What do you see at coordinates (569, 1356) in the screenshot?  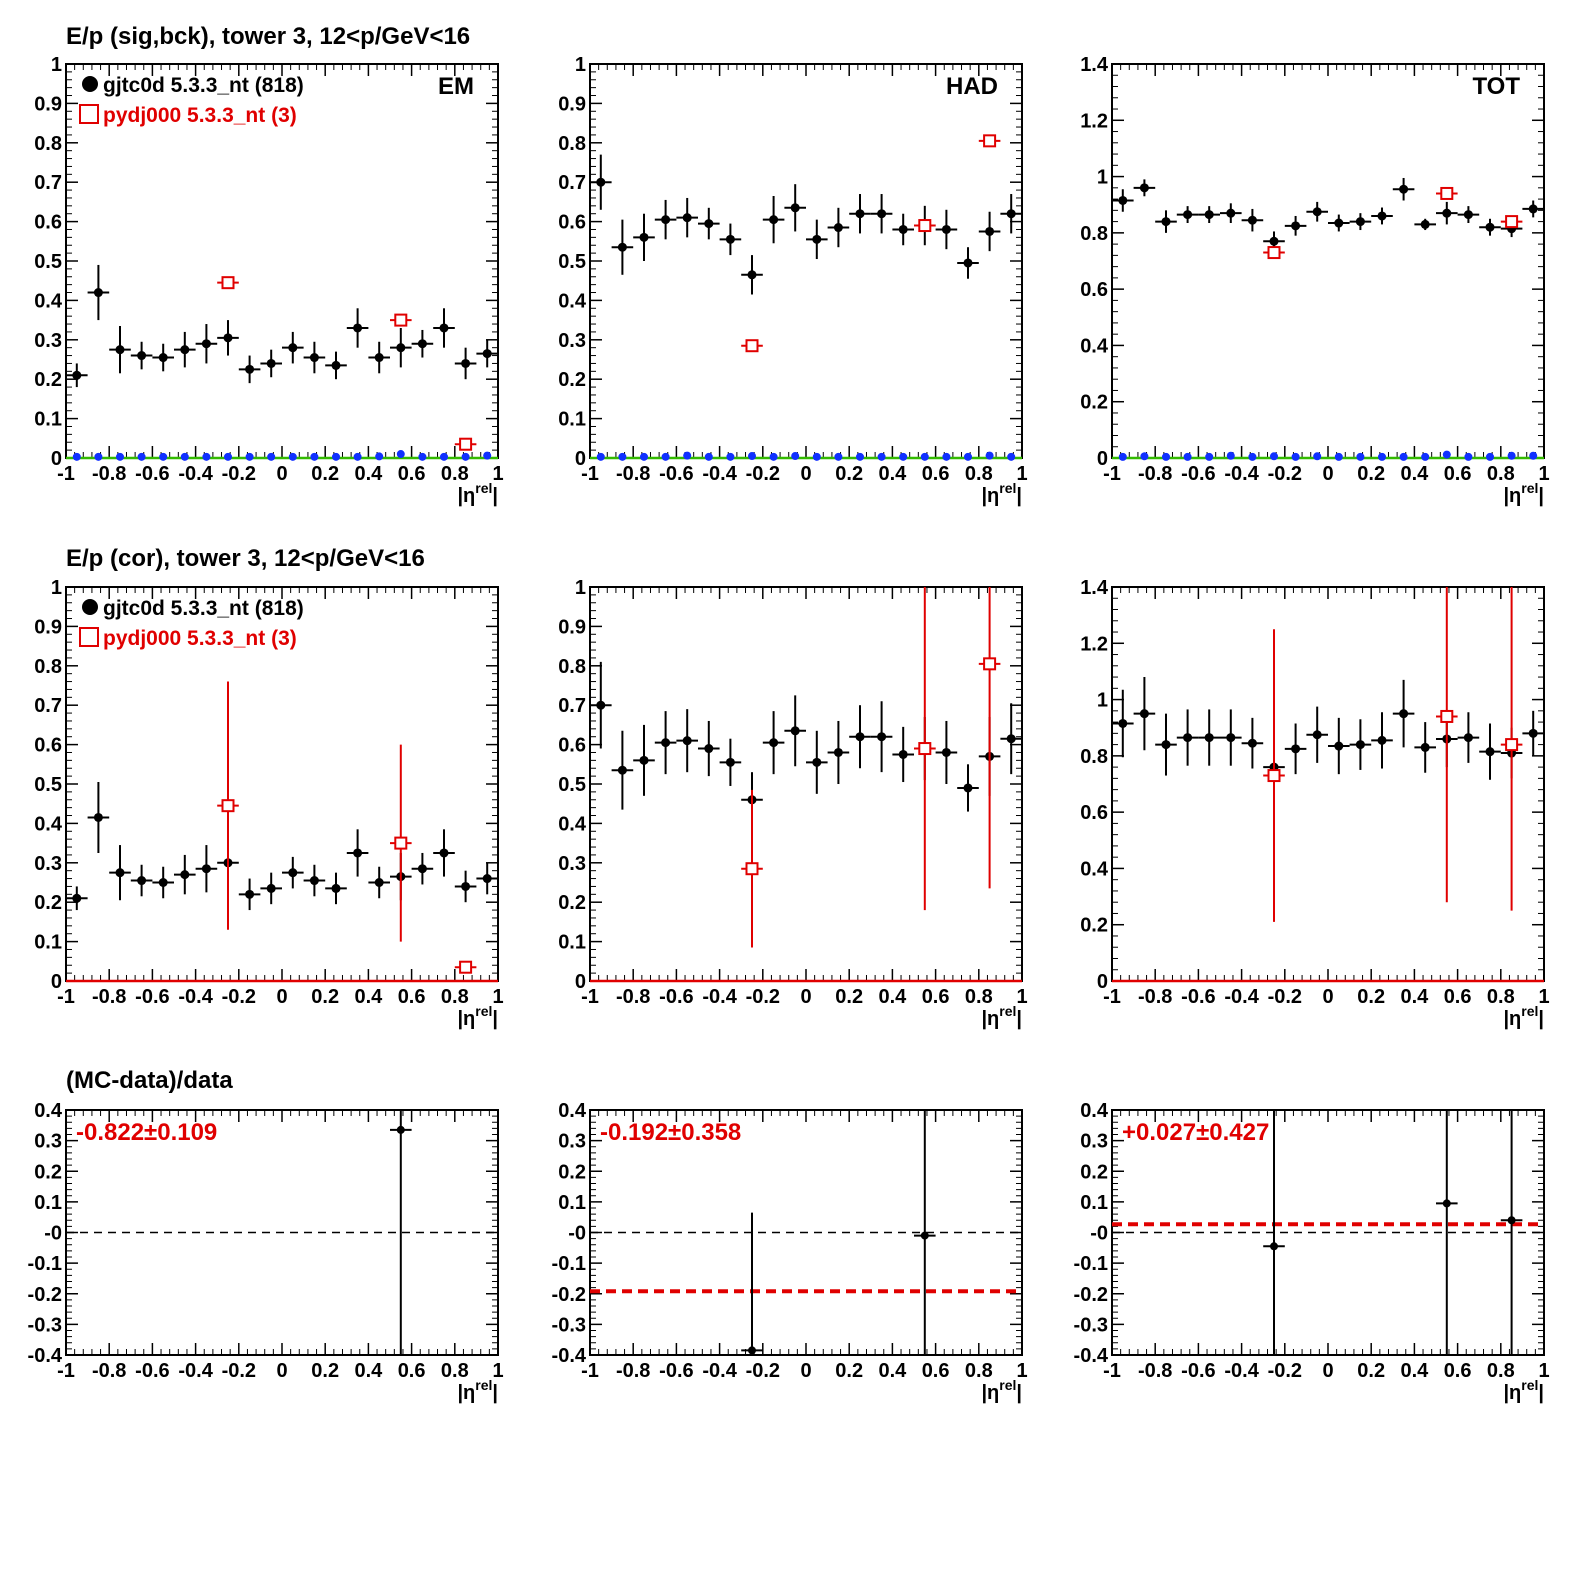 I see `y-tick-label: -0.4` at bounding box center [569, 1356].